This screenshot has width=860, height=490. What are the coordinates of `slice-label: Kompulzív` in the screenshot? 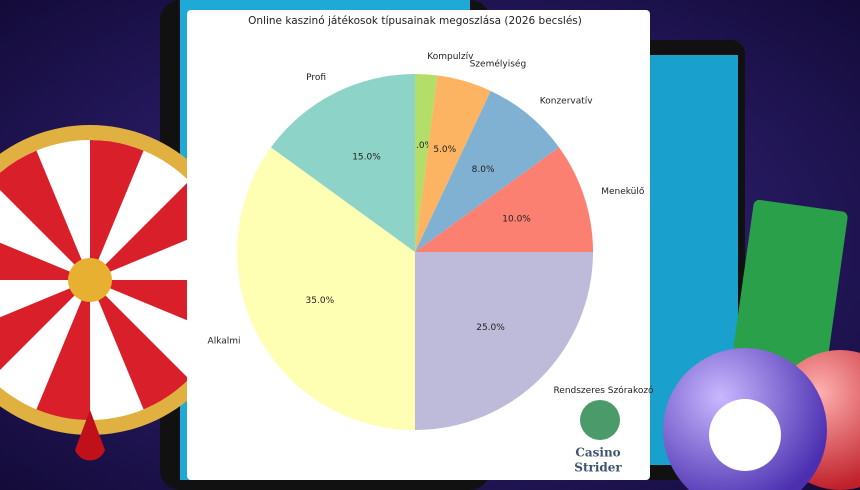 It's located at (450, 57).